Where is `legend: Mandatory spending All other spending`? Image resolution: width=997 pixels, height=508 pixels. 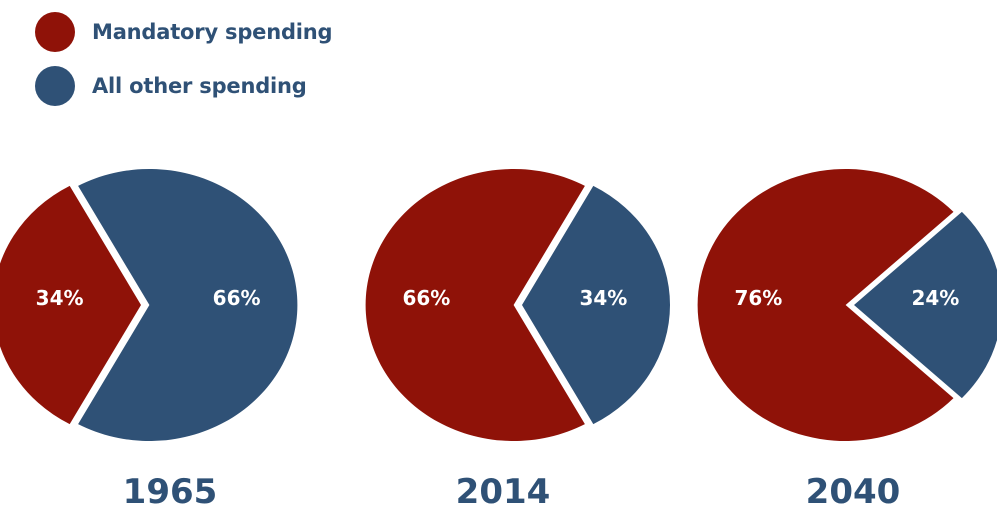
legend: Mandatory spending All other spending is located at coordinates (184, 66).